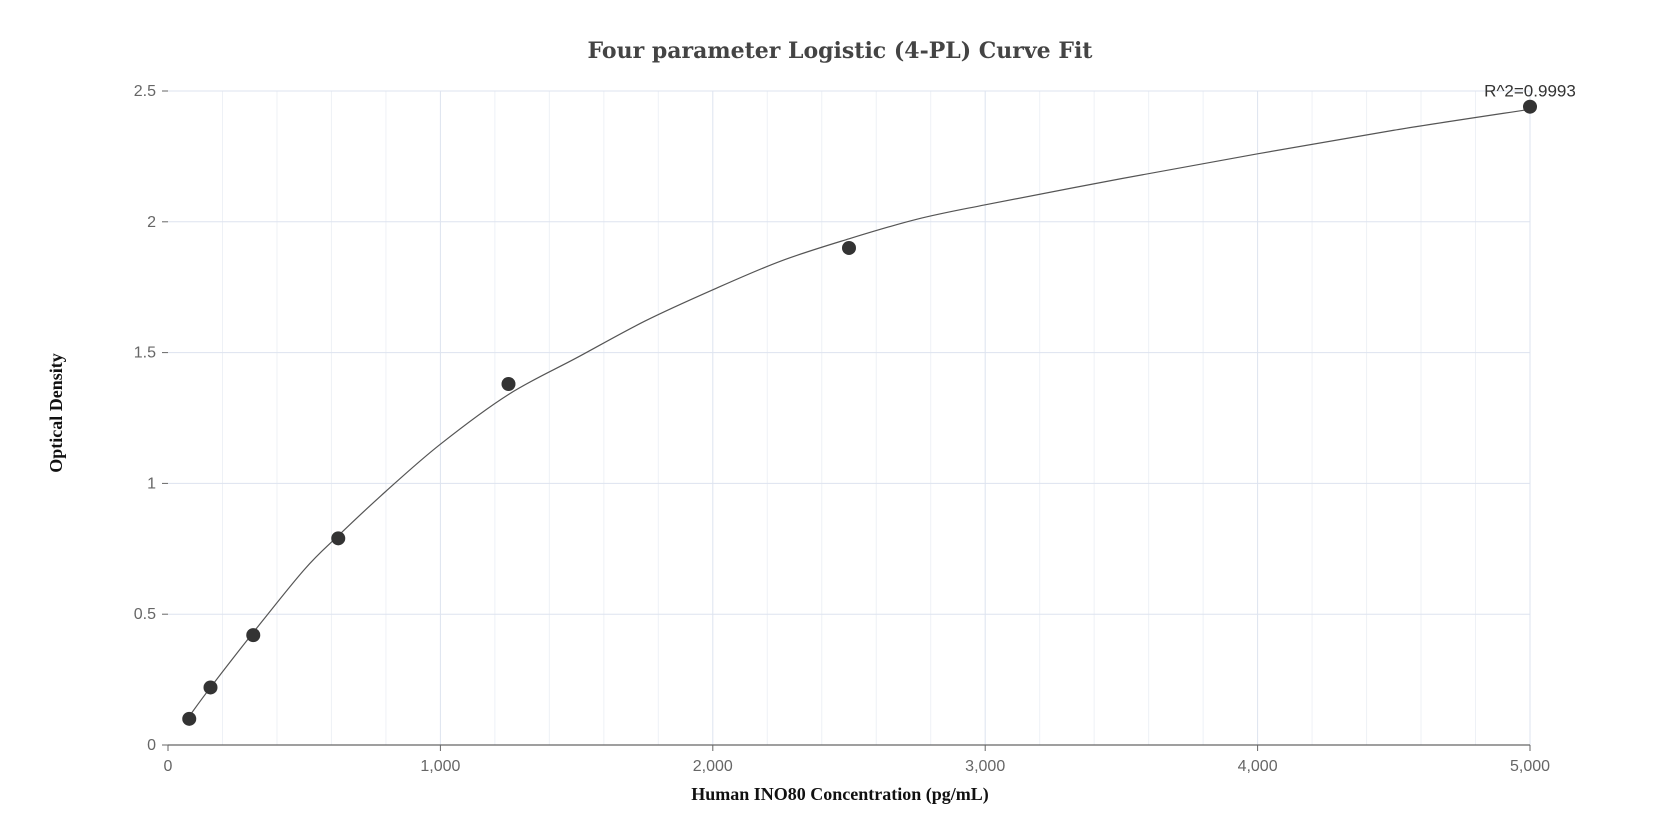 Image resolution: width=1675 pixels, height=840 pixels. What do you see at coordinates (145, 91) in the screenshot?
I see `y-tick-label: 2.5` at bounding box center [145, 91].